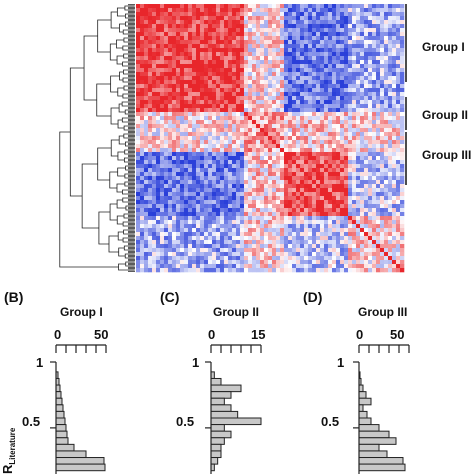 Image resolution: width=474 pixels, height=474 pixels. Describe the element at coordinates (80, 421) in the screenshot. I see `panel-b-bars` at that location.